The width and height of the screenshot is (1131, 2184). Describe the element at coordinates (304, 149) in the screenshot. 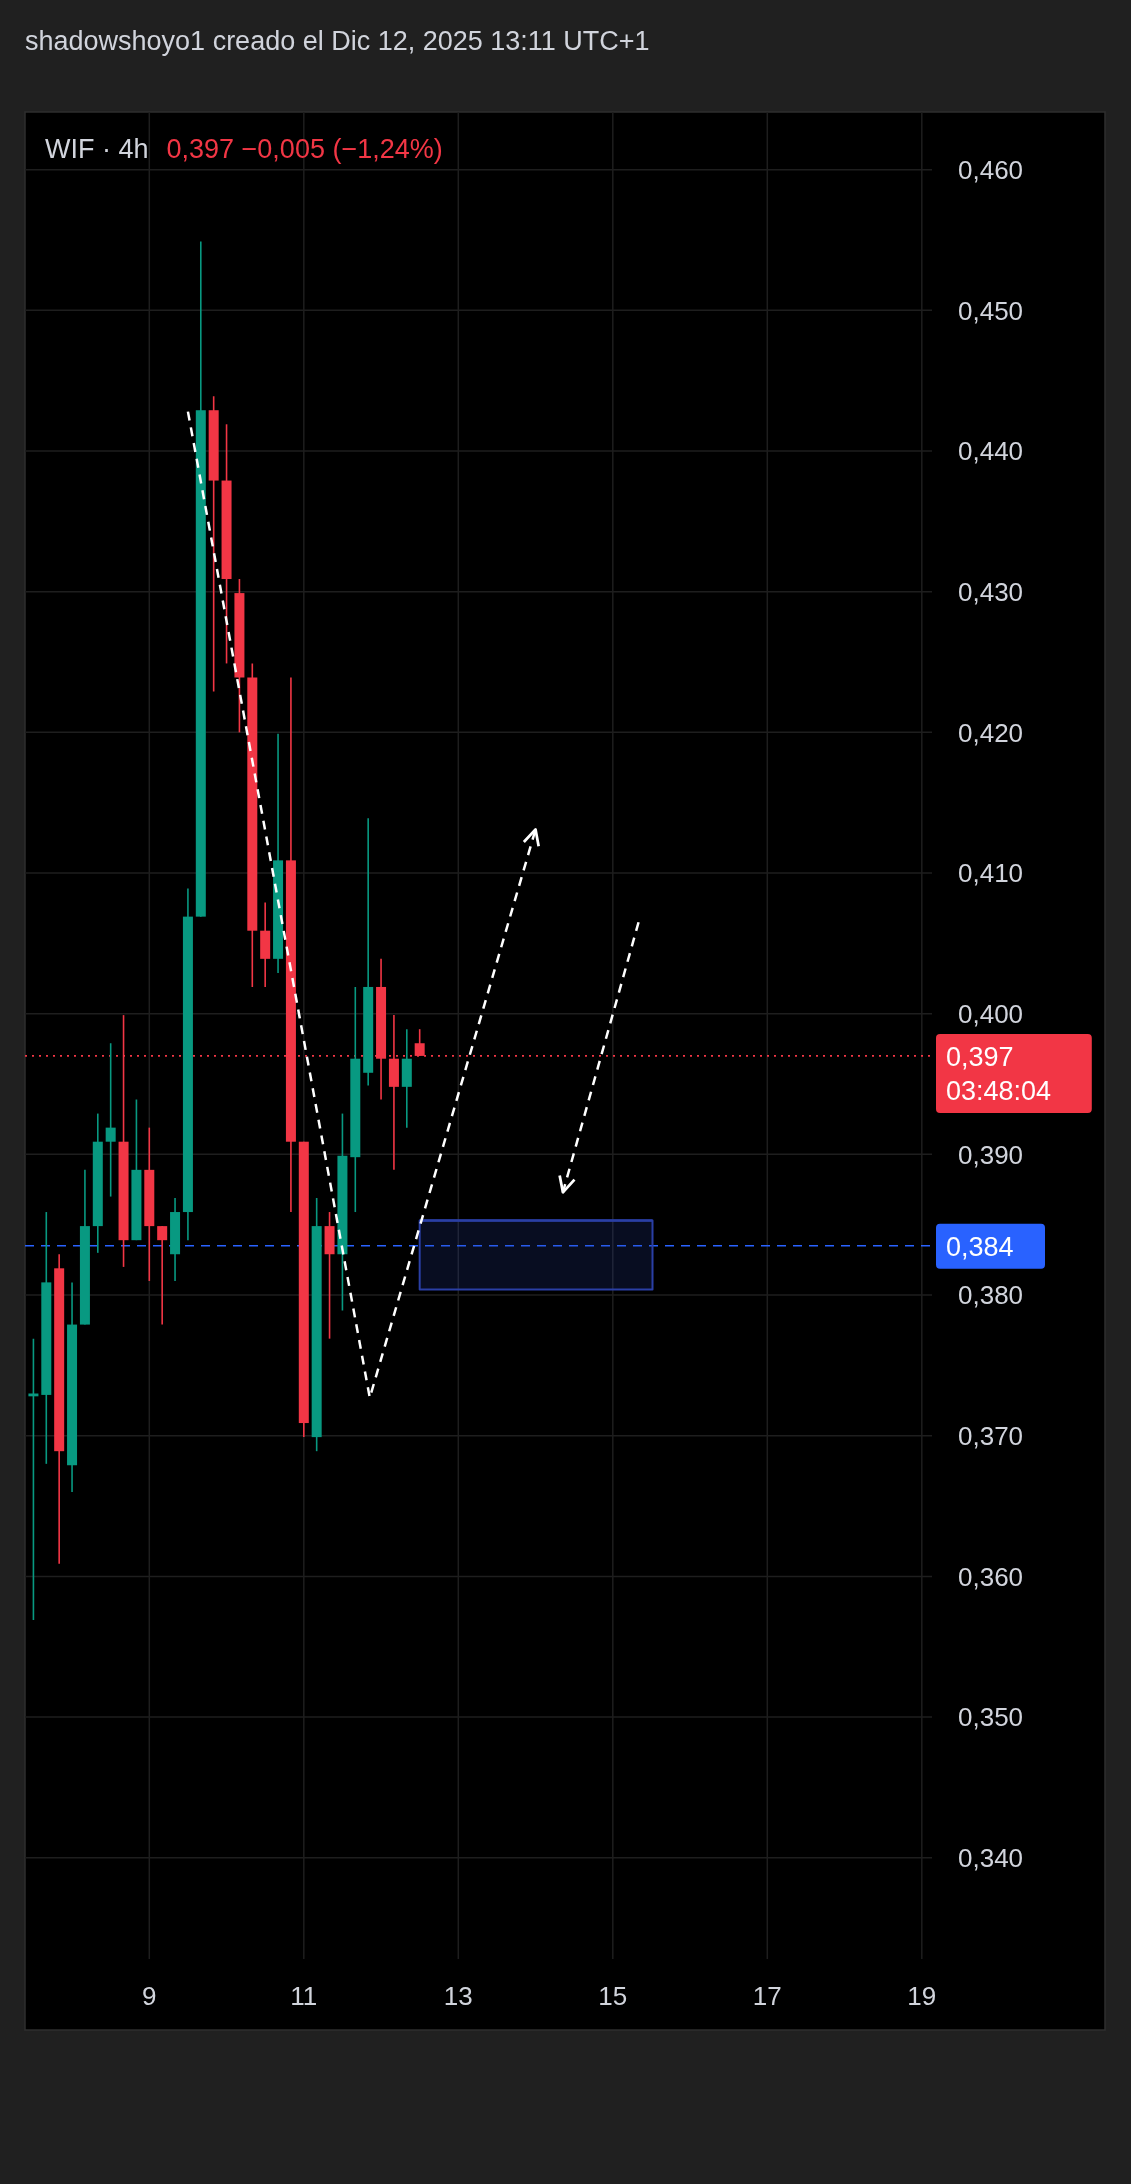

I see `text: 0,397 −0,005 (−1,24%)` at that location.